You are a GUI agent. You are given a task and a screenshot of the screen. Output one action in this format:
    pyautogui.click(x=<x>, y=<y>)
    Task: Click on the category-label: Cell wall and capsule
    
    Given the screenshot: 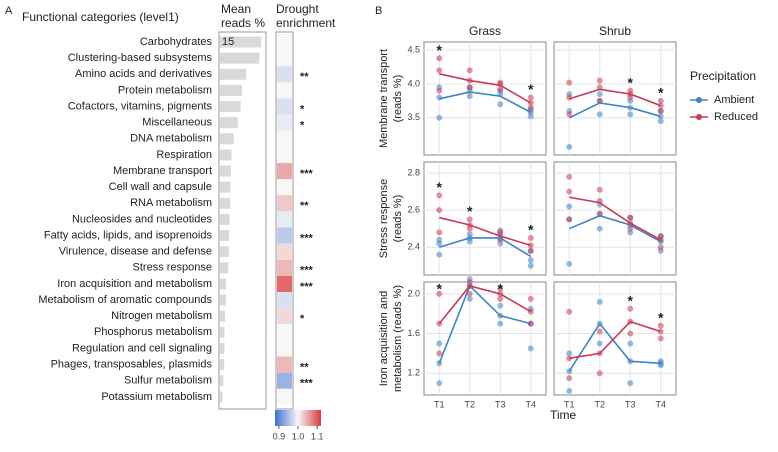 What is the action you would take?
    pyautogui.click(x=160, y=187)
    